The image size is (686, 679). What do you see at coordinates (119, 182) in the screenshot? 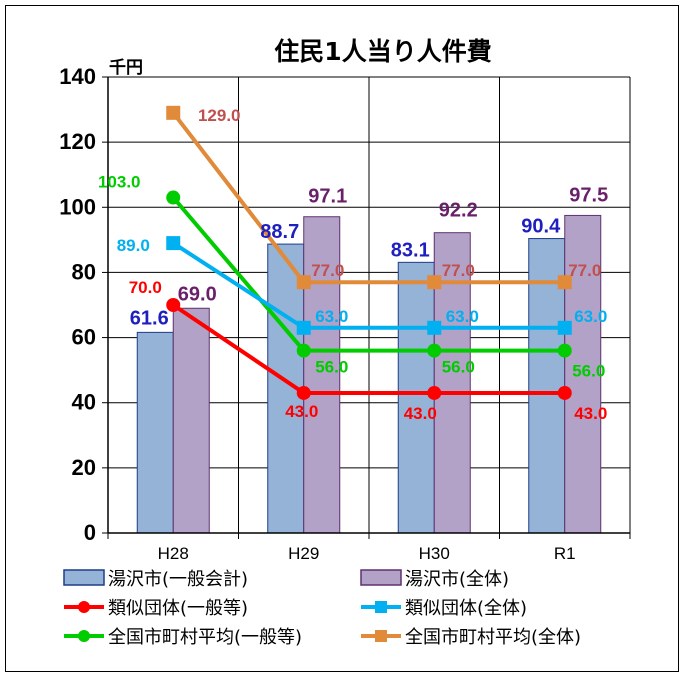
I see `line-data-label: 103.0` at bounding box center [119, 182].